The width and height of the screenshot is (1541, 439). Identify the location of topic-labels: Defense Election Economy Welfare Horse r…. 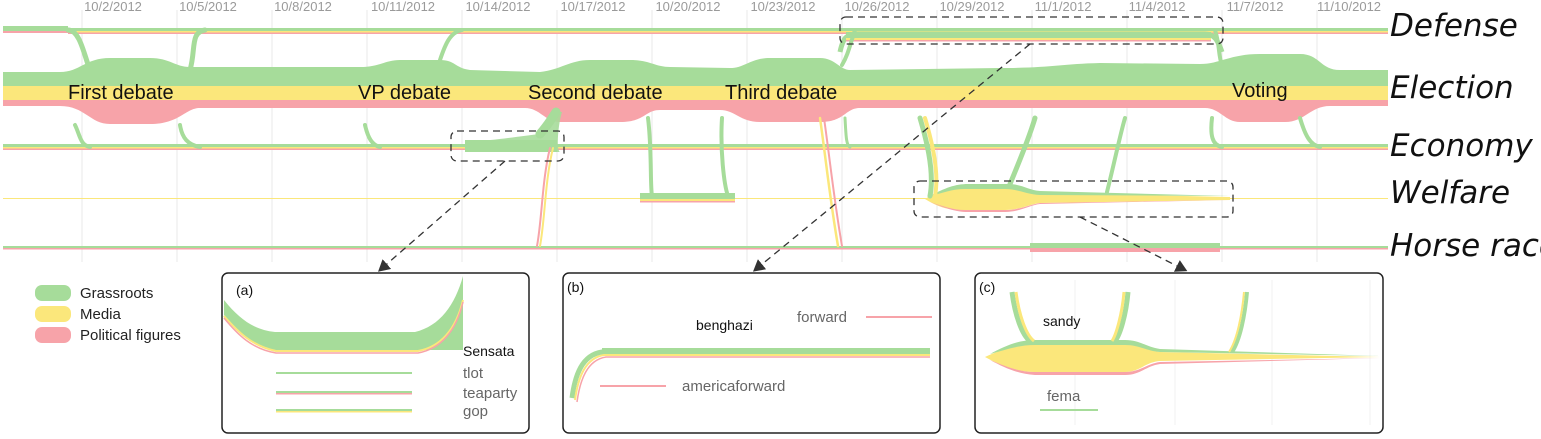
(1465, 136).